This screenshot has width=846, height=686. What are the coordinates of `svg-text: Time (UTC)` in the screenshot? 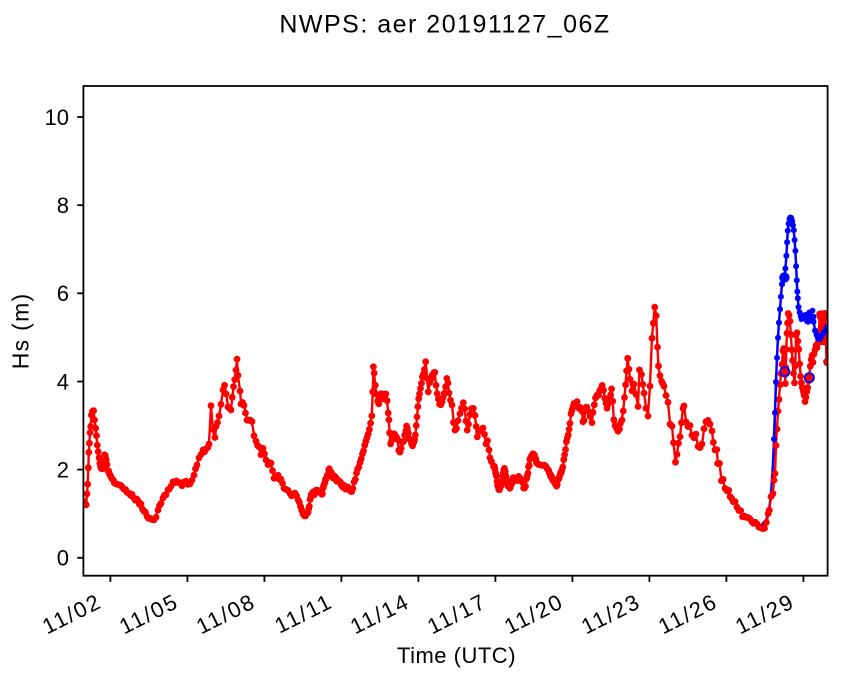 It's located at (456, 655).